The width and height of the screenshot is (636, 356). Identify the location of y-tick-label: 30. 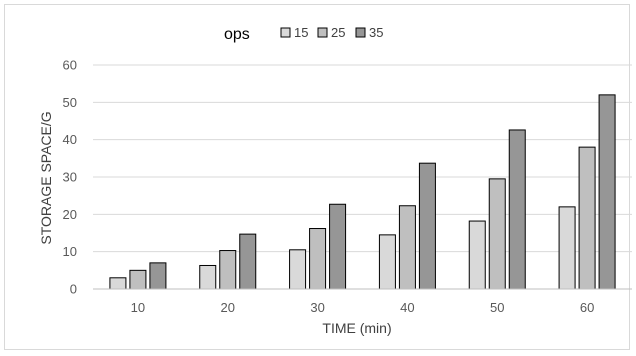
(70, 177).